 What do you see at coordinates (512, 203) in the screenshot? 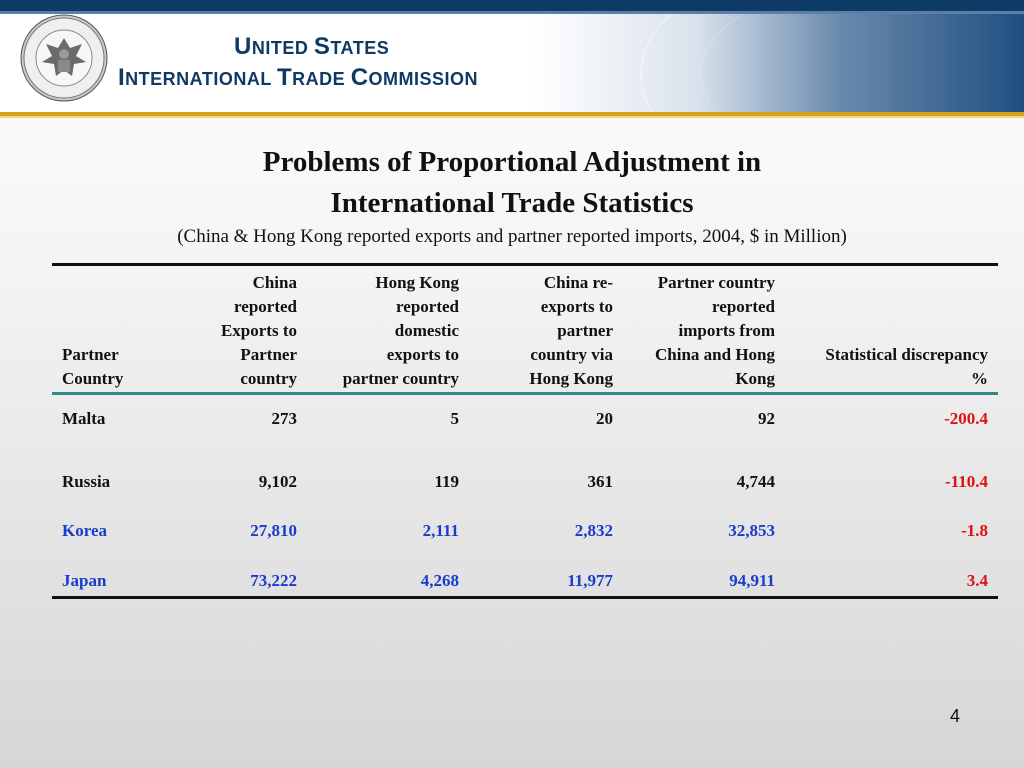
I see `slide-title-line2: International Trade Statistics` at bounding box center [512, 203].